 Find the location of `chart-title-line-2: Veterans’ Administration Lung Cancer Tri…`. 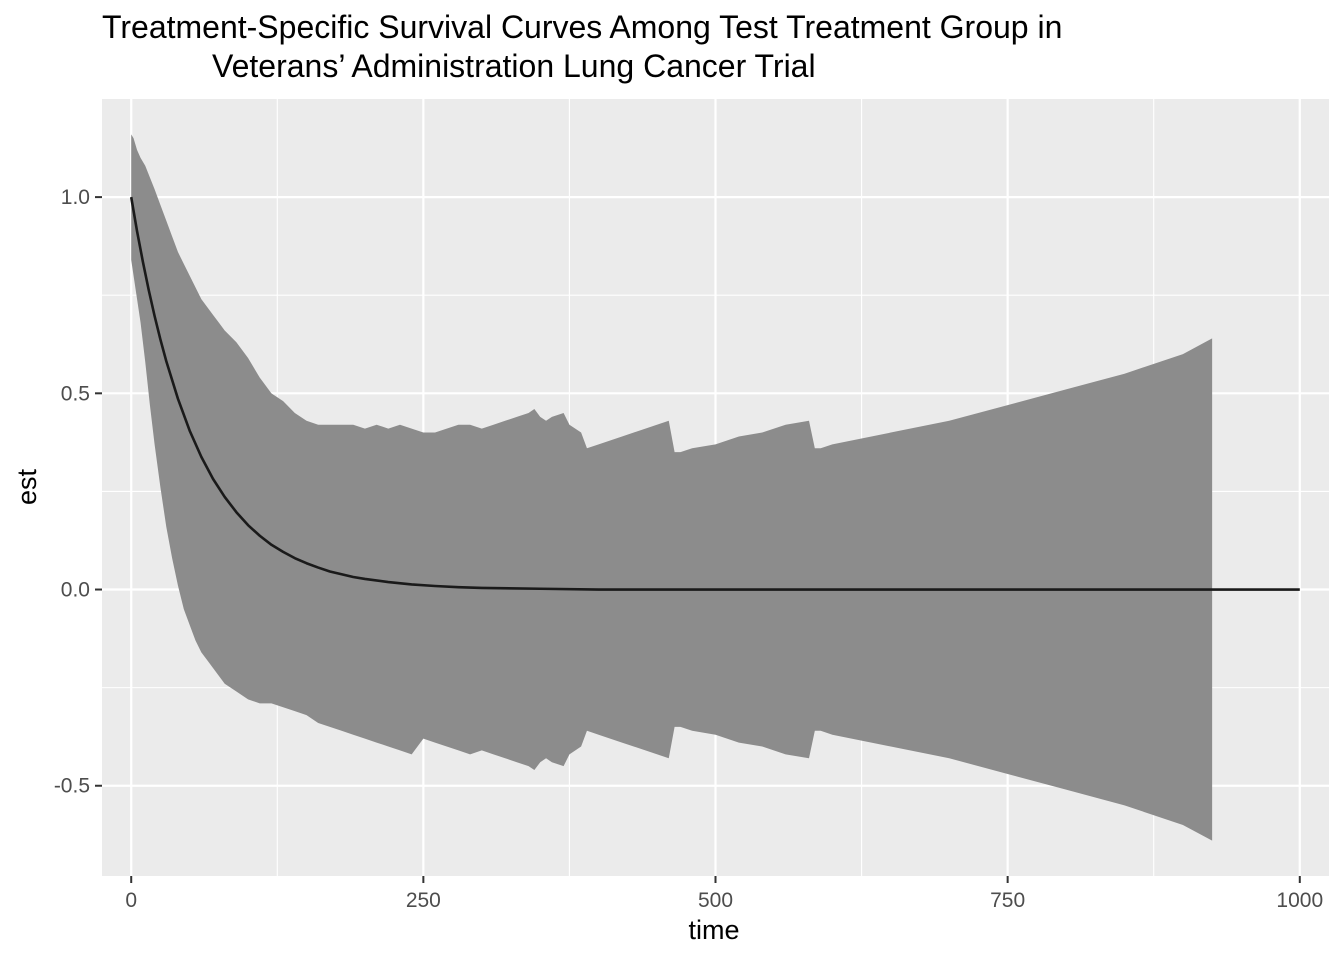

chart-title-line-2: Veterans’ Administration Lung Cancer Tri… is located at coordinates (514, 66).